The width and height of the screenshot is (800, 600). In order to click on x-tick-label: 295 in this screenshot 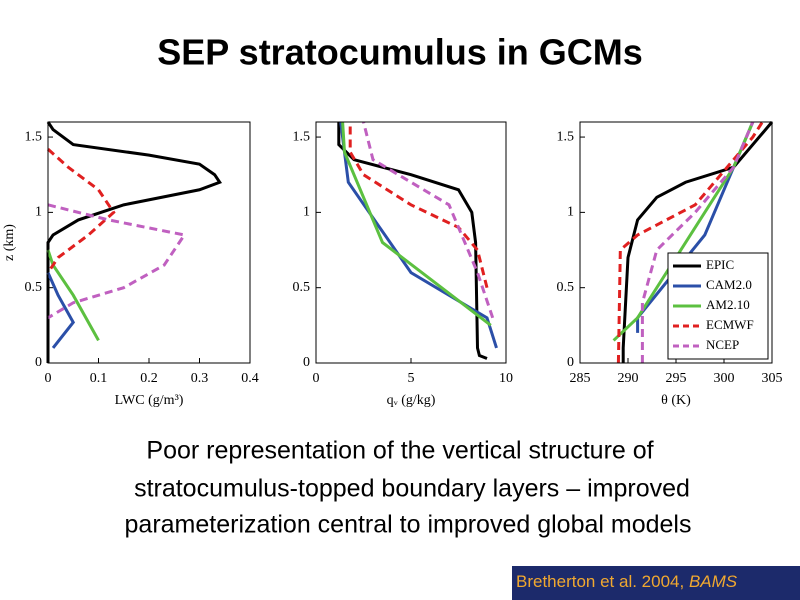, I will do `click(676, 378)`.